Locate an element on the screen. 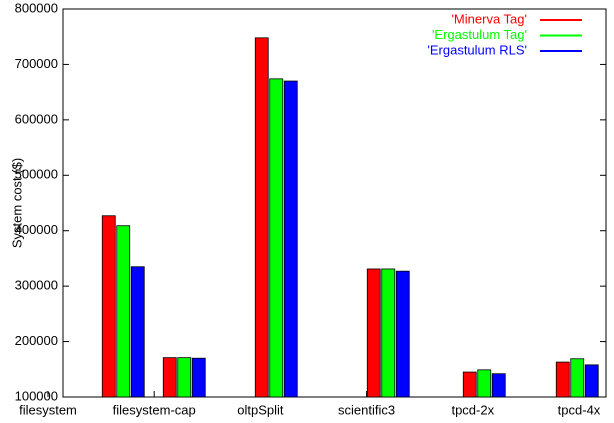 This screenshot has height=423, width=614. y-tick-label: 400000 is located at coordinates (36, 229).